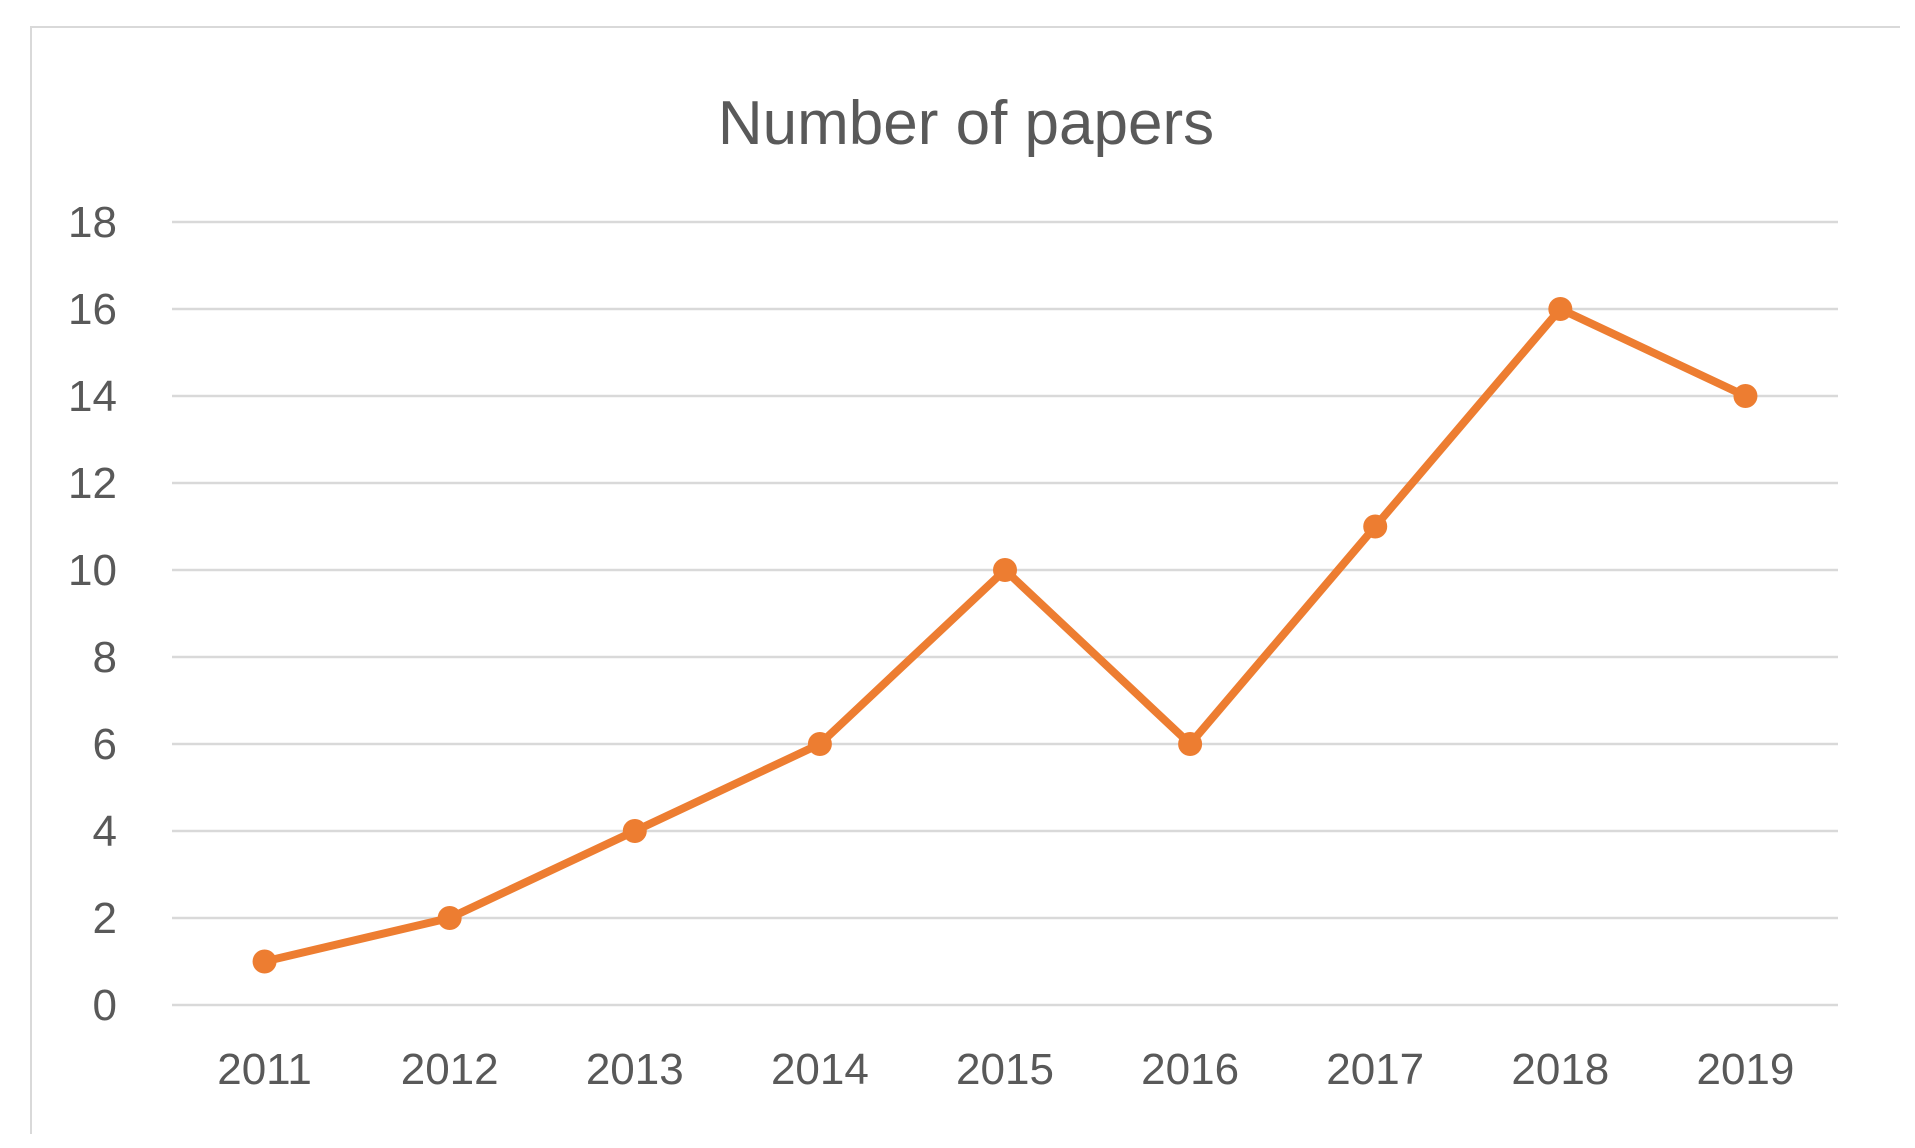 The height and width of the screenshot is (1148, 1915). What do you see at coordinates (92, 396) in the screenshot?
I see `y-tick-label: 14` at bounding box center [92, 396].